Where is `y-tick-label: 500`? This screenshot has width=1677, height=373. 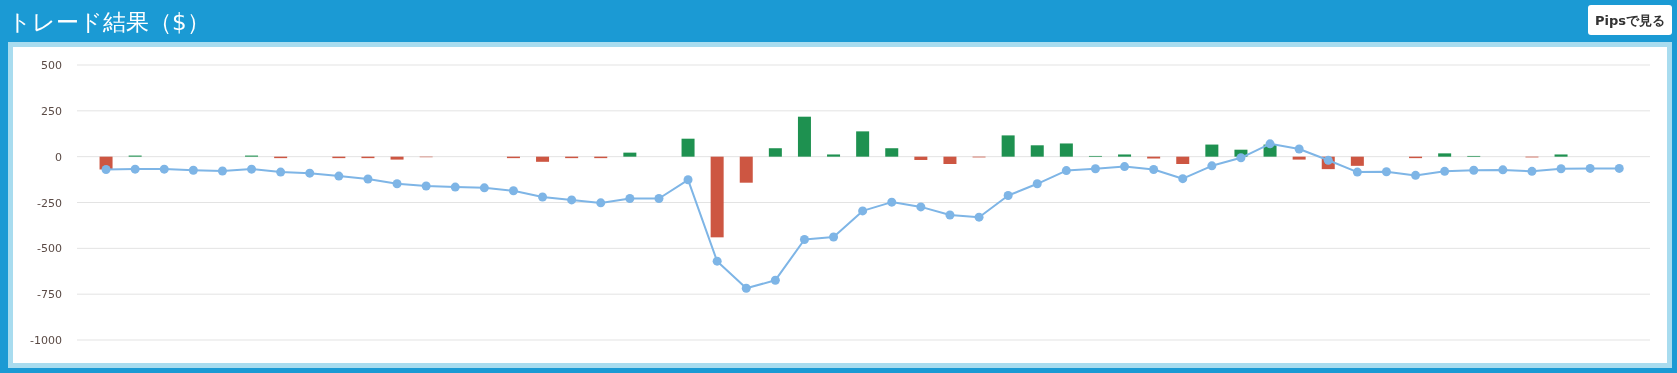 y-tick-label: 500 is located at coordinates (51, 65).